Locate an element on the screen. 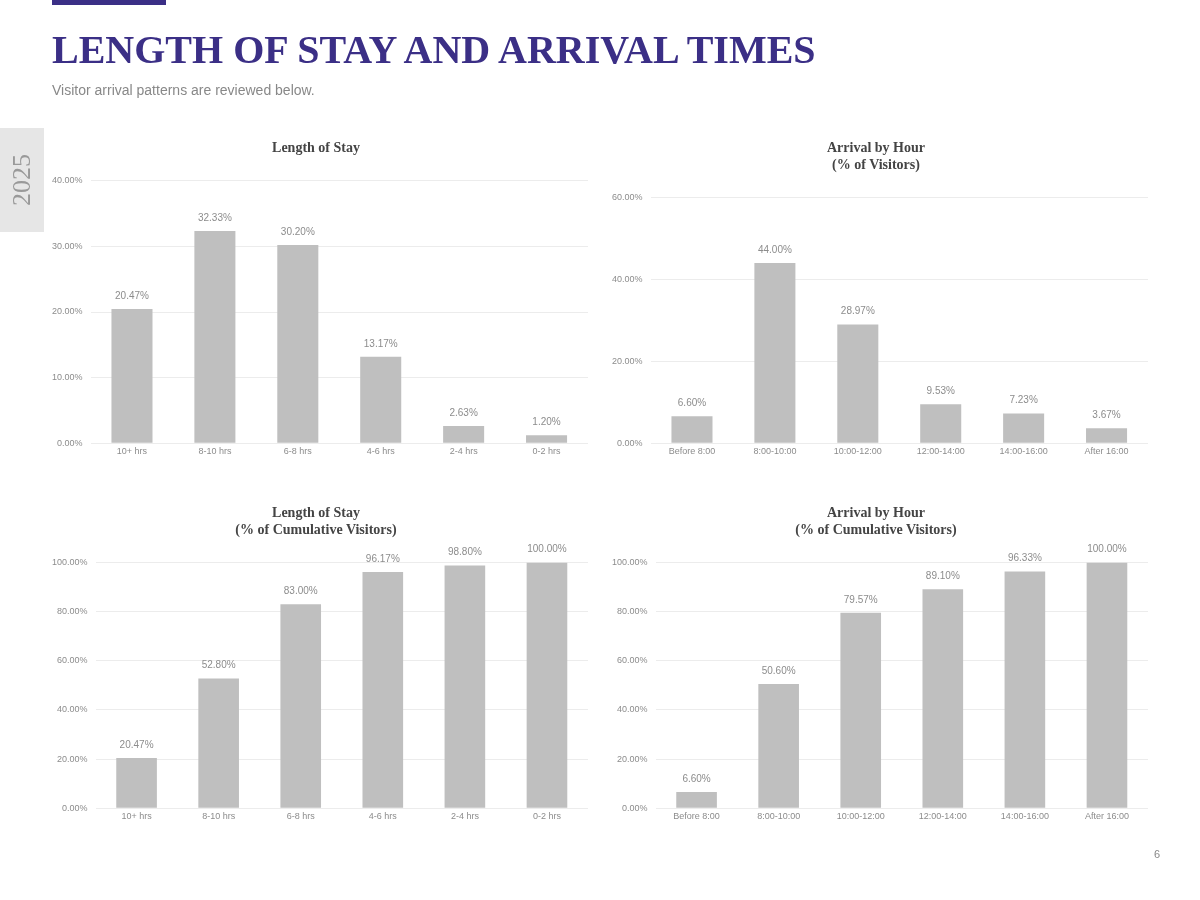 Image resolution: width=1200 pixels, height=900 pixels. y-tick-label: 10.00% is located at coordinates (67, 377).